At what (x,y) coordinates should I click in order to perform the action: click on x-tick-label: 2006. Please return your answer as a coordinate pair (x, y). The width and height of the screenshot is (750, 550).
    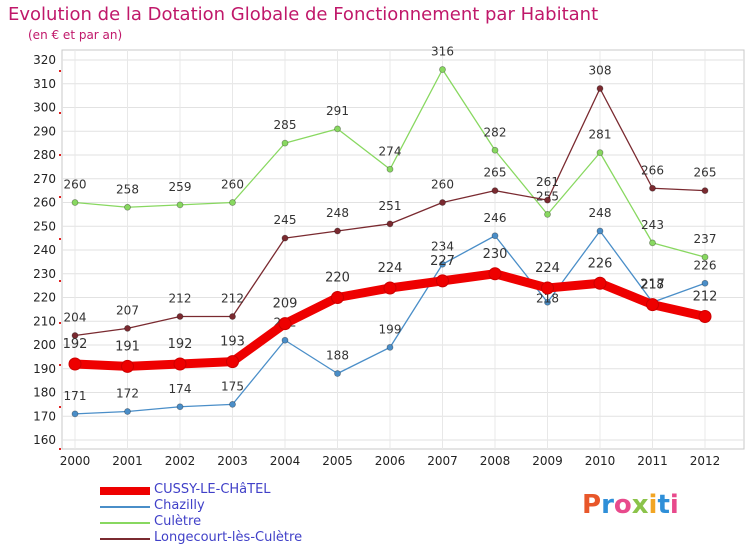
    Looking at the image, I should click on (390, 461).